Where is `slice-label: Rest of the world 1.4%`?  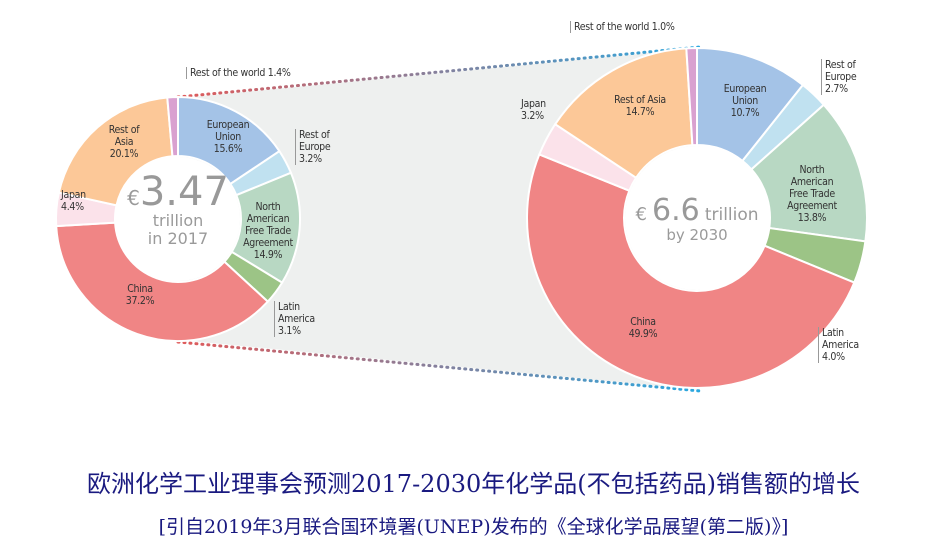 slice-label: Rest of the world 1.4% is located at coordinates (238, 73).